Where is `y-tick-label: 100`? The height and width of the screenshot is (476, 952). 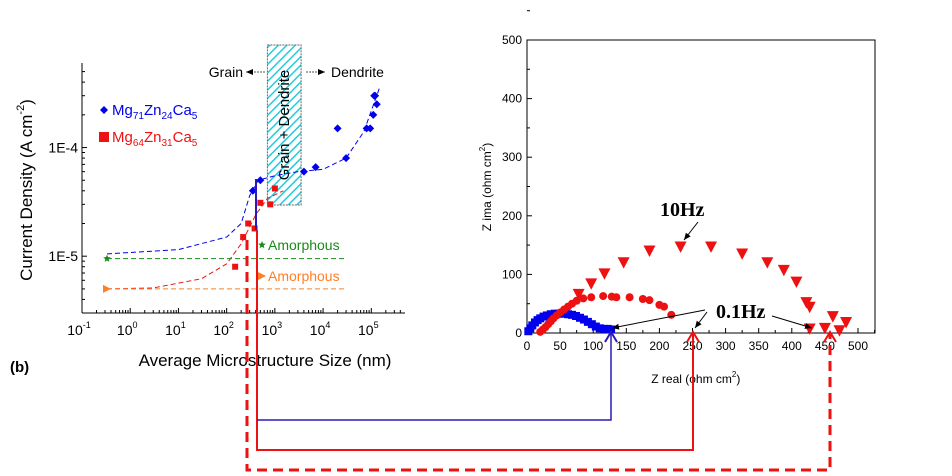 y-tick-label: 100 is located at coordinates (512, 274).